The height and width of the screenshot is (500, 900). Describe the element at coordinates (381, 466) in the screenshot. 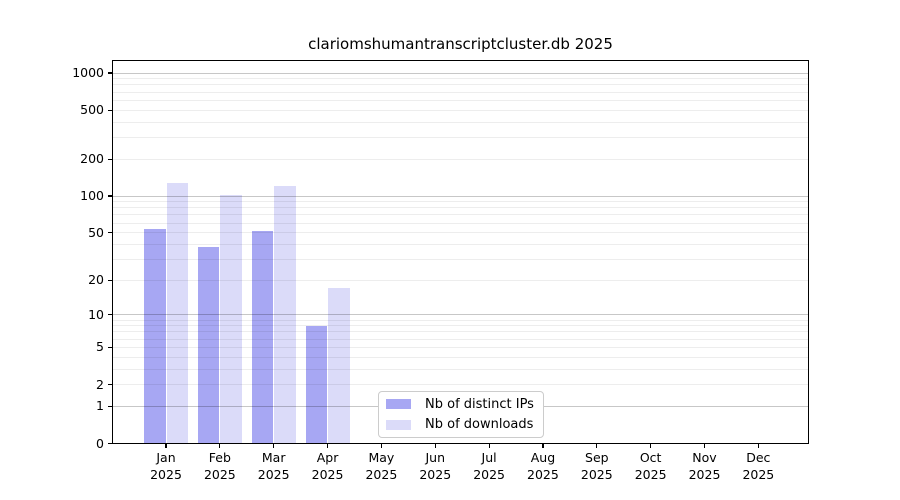

I see `x-axis-tick-label: May 2025` at that location.